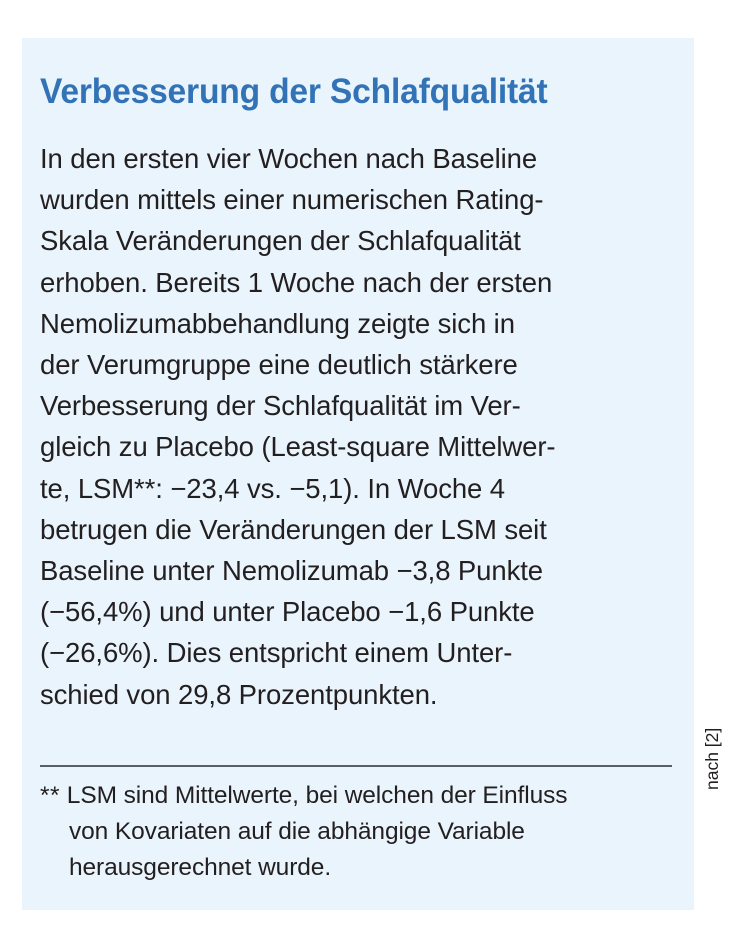 This screenshot has width=746, height=928. What do you see at coordinates (280, 241) in the screenshot?
I see `body-line: Skala Veränderungen der Schlafqualität` at bounding box center [280, 241].